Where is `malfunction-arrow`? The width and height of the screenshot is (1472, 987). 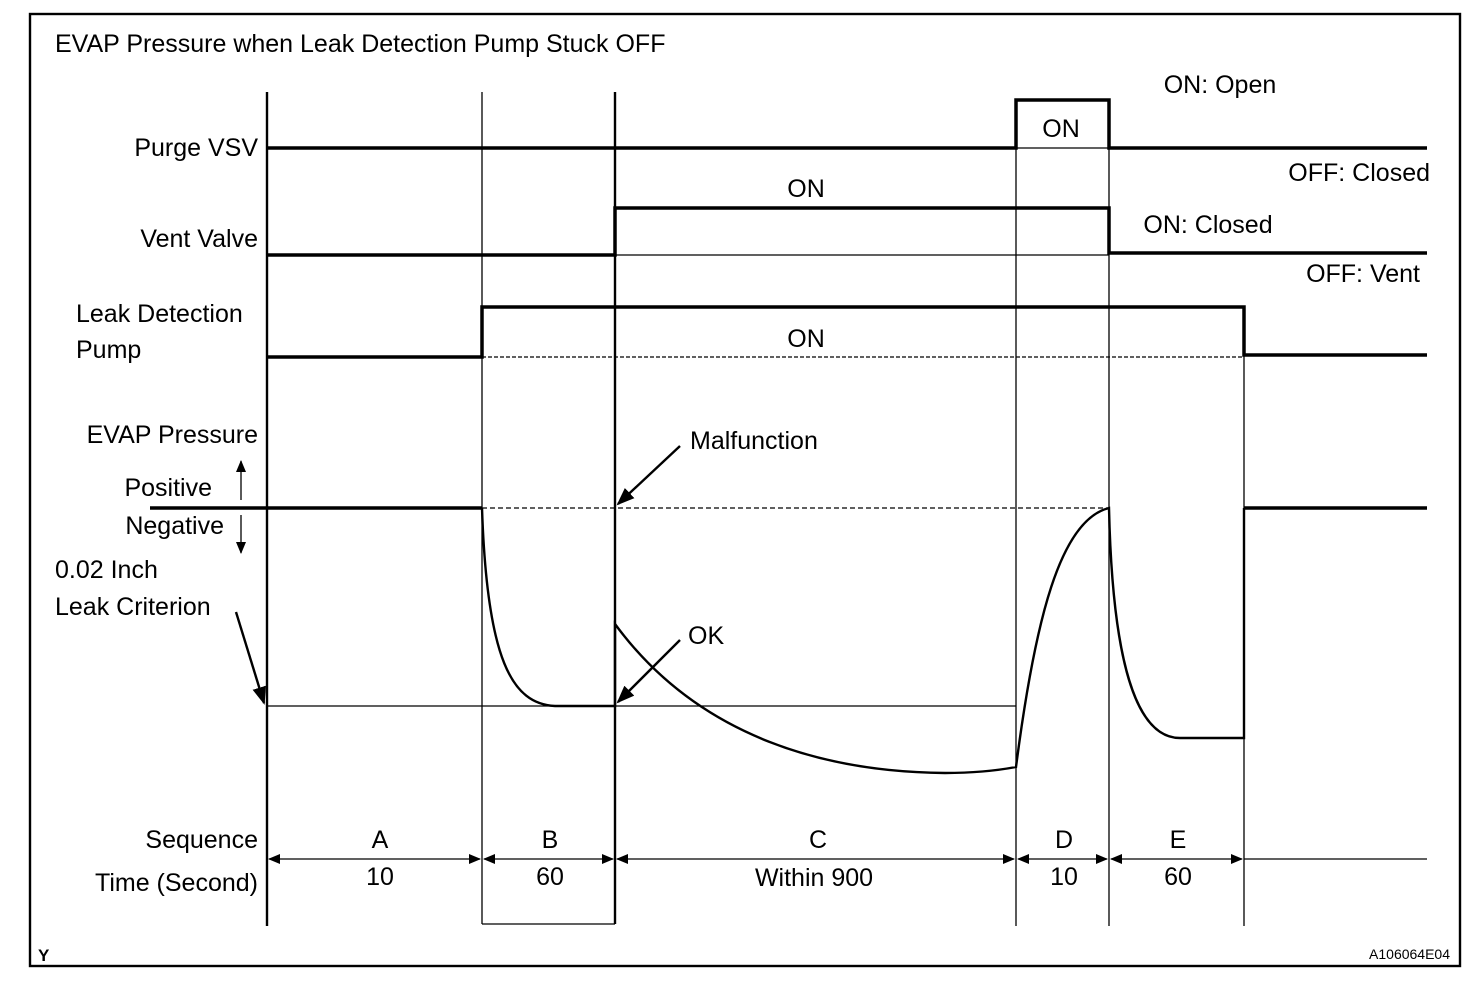 malfunction-arrow is located at coordinates (648, 475).